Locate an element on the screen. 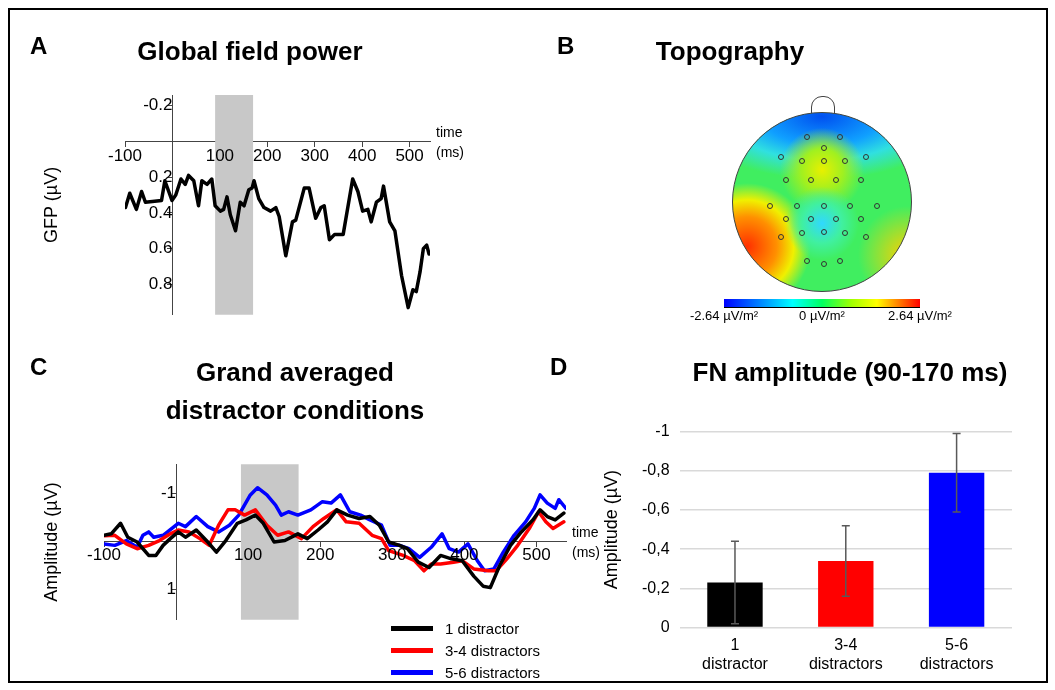  y-tick-label: 0.4 is located at coordinates (160, 212).